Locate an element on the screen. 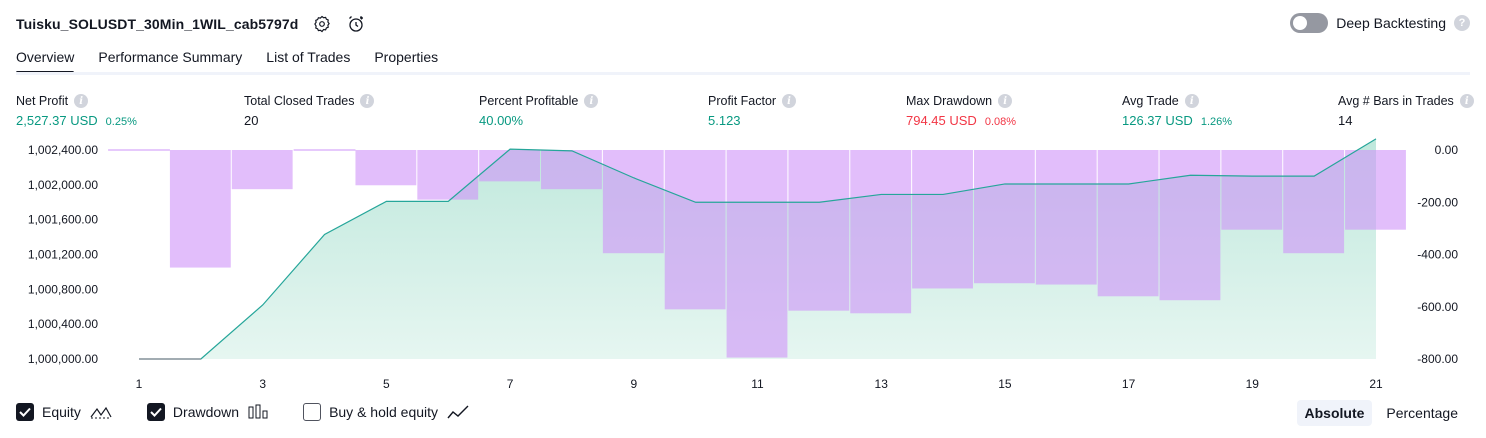  value-mode-switch: Absolute Percentage is located at coordinates (1381, 413).